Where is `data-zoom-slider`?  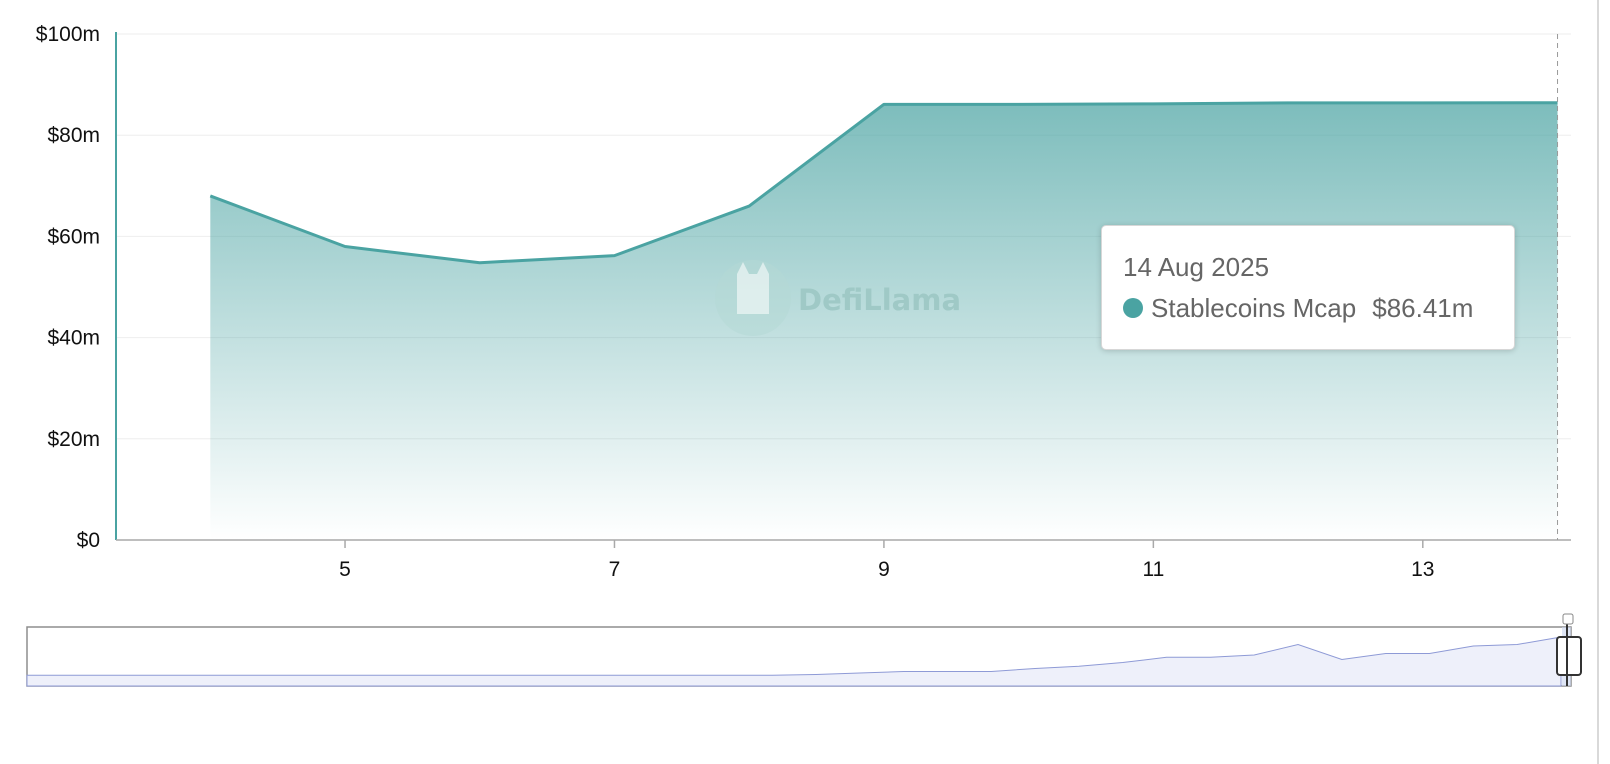
data-zoom-slider is located at coordinates (804, 650).